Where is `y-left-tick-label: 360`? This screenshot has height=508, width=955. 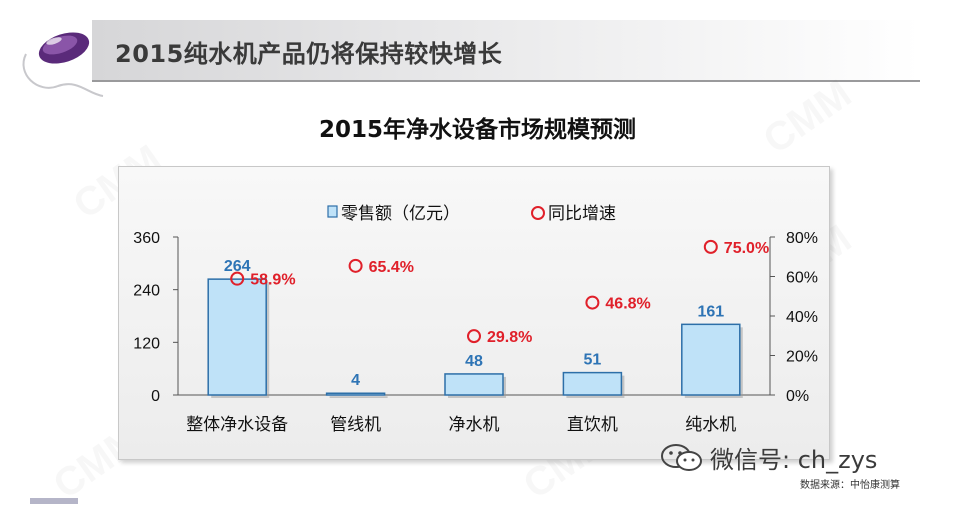
y-left-tick-label: 360 is located at coordinates (146, 238).